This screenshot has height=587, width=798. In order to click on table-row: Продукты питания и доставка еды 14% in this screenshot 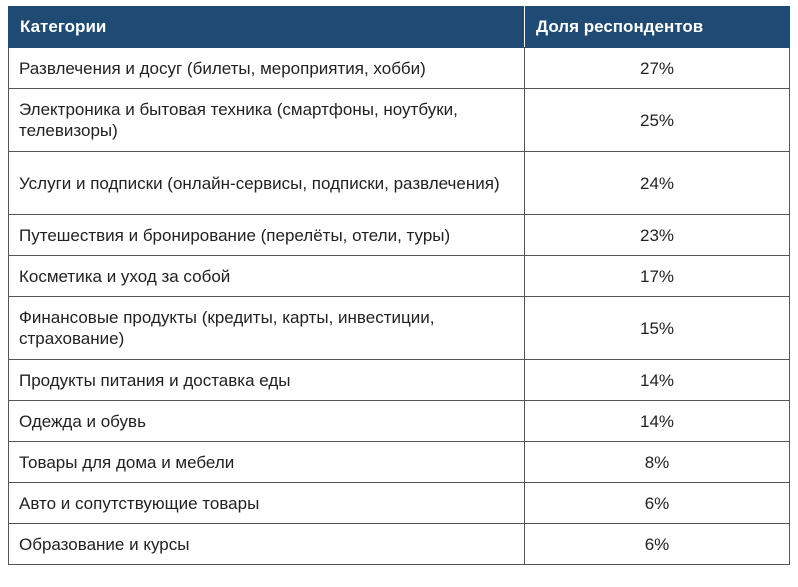, I will do `click(399, 380)`.